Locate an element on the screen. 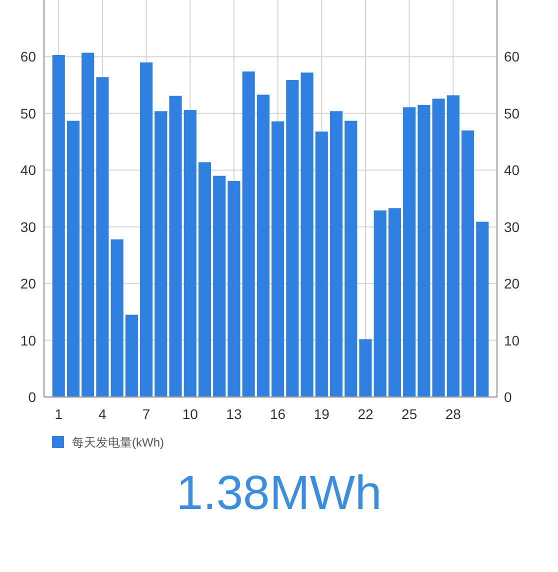 This screenshot has width=558, height=572. y2-tick-label: 60 is located at coordinates (512, 56).